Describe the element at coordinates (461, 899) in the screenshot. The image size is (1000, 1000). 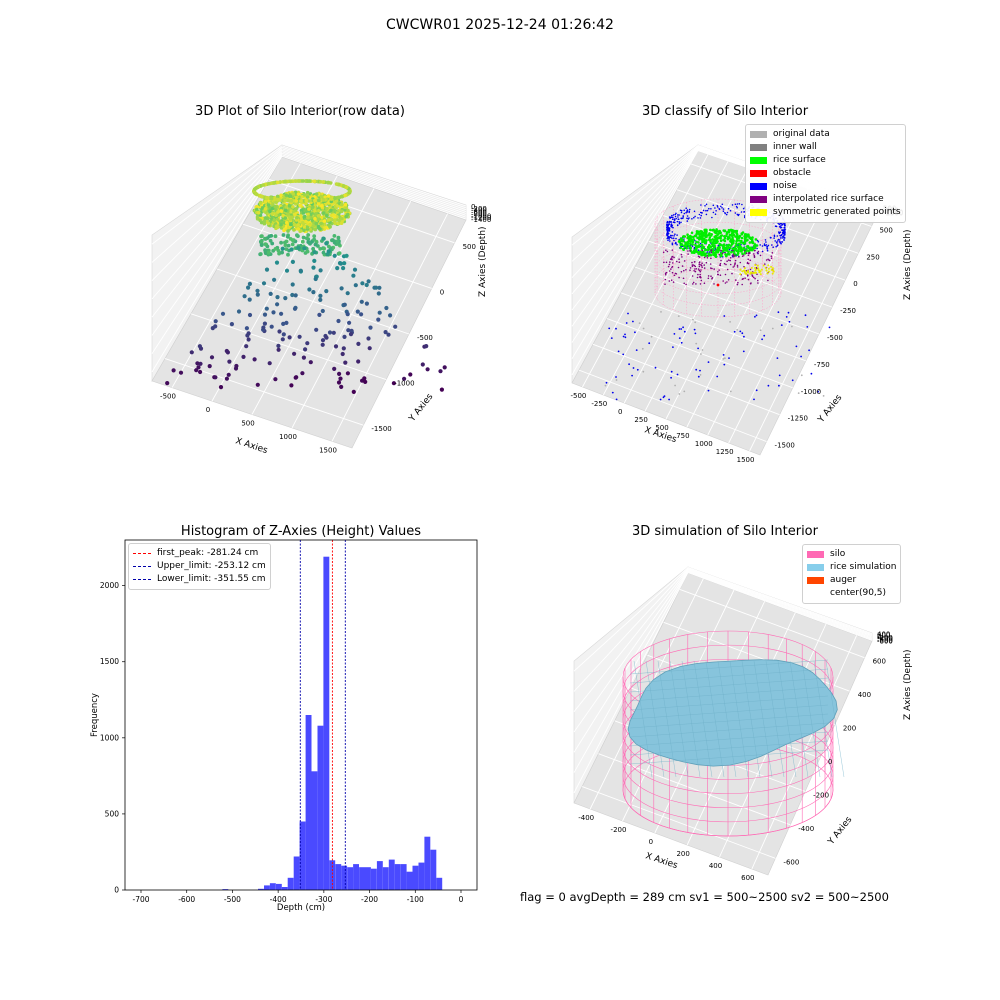
I see `x-tick-label: 0` at that location.